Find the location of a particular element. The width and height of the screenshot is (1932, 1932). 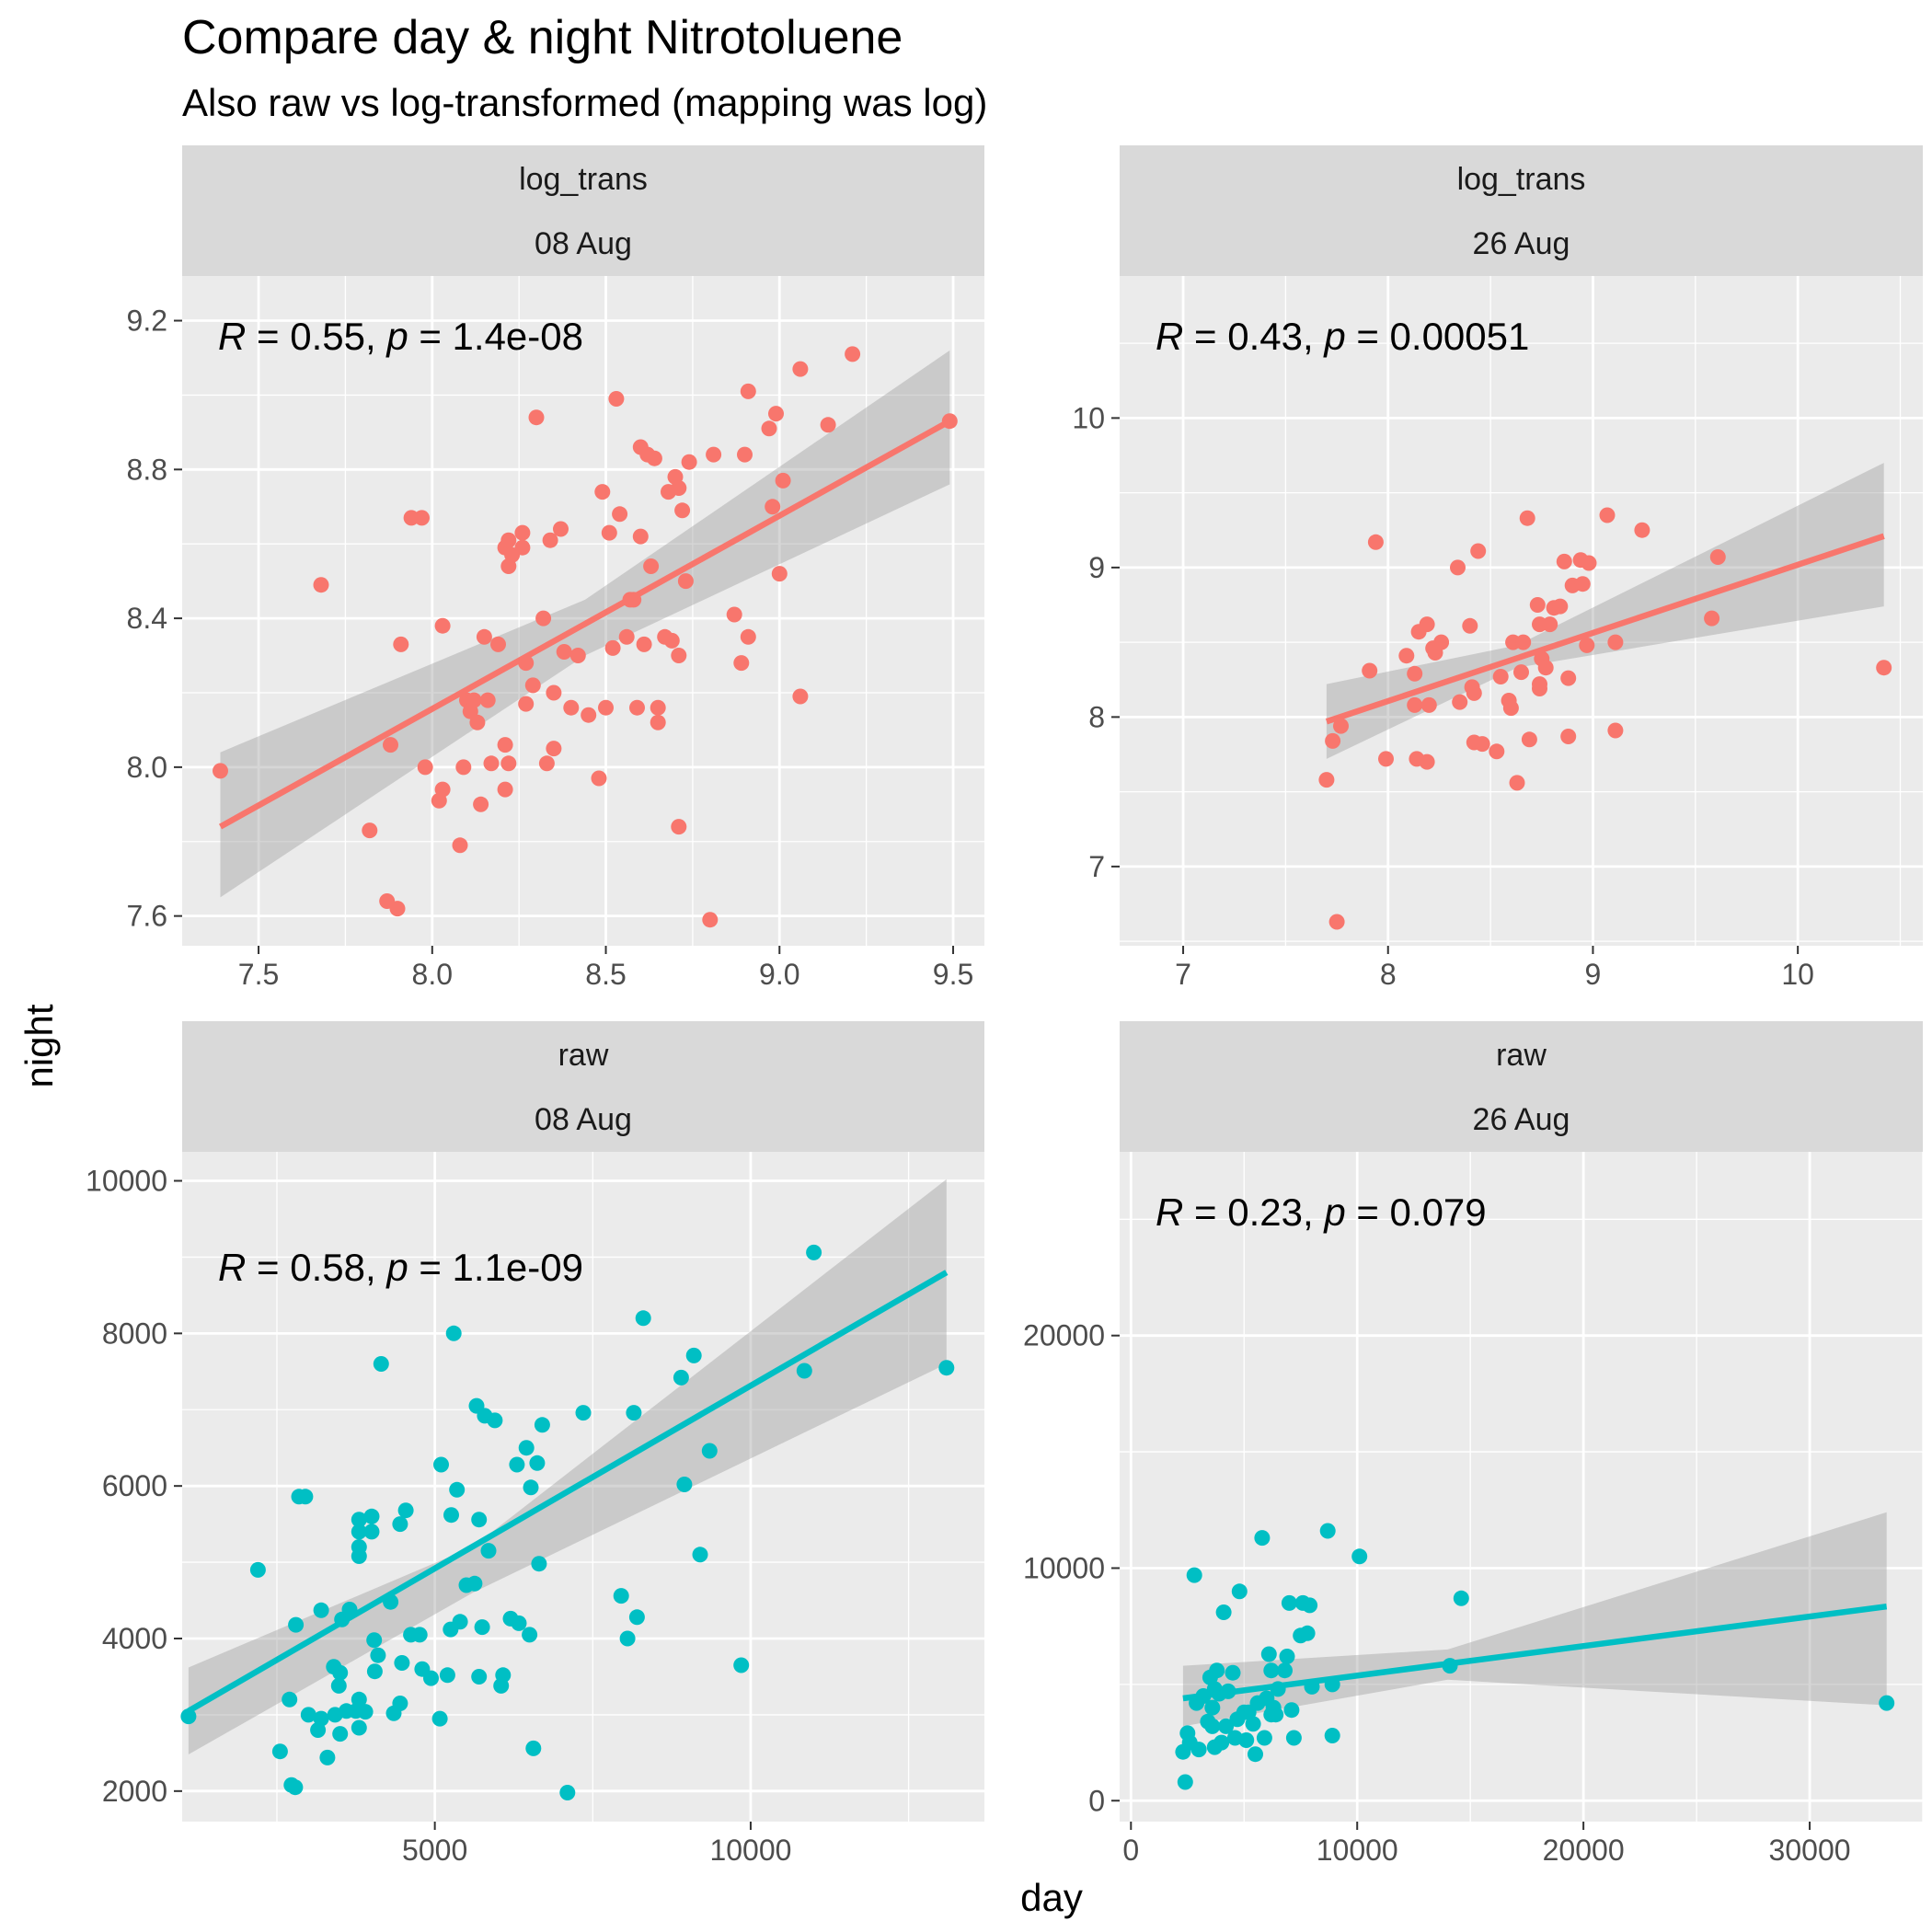

x-tick-label: 7.5 is located at coordinates (258, 974).